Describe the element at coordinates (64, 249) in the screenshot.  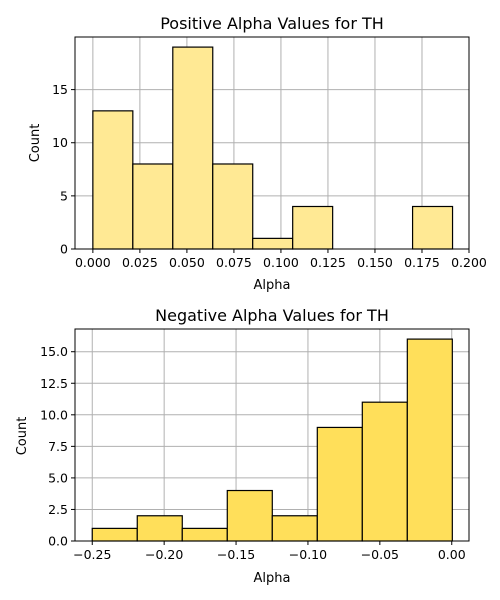
I see `y-tick-label: 0` at that location.